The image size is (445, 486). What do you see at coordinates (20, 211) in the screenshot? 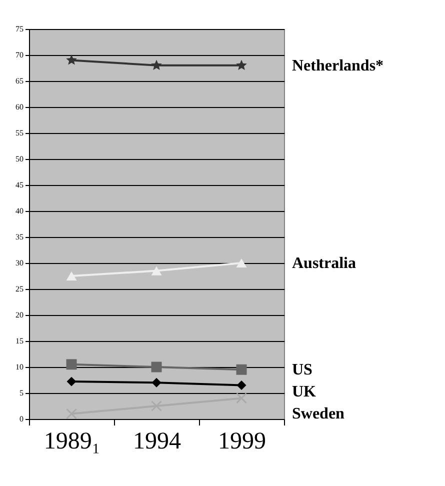
I see `y-tick-label: 40` at bounding box center [20, 211].